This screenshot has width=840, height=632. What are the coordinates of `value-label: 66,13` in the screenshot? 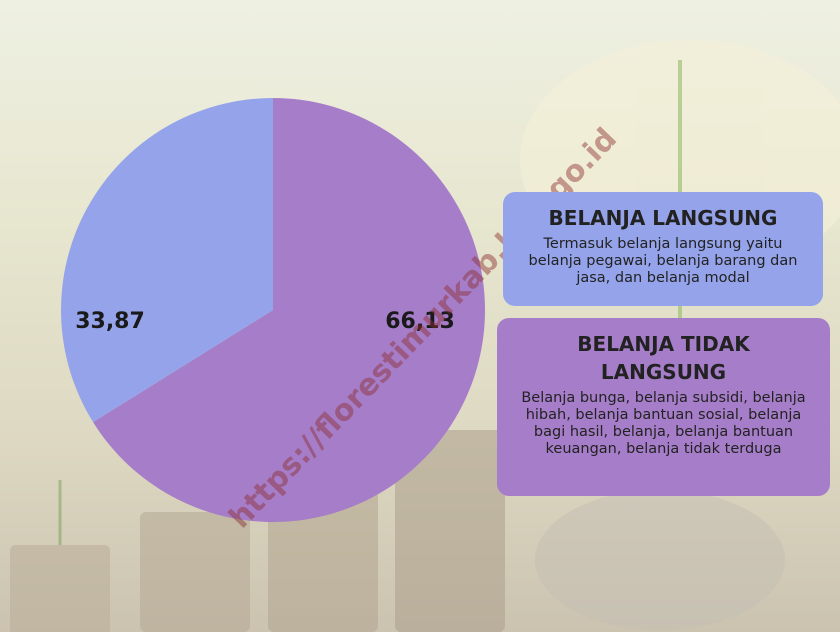 It's located at (420, 321).